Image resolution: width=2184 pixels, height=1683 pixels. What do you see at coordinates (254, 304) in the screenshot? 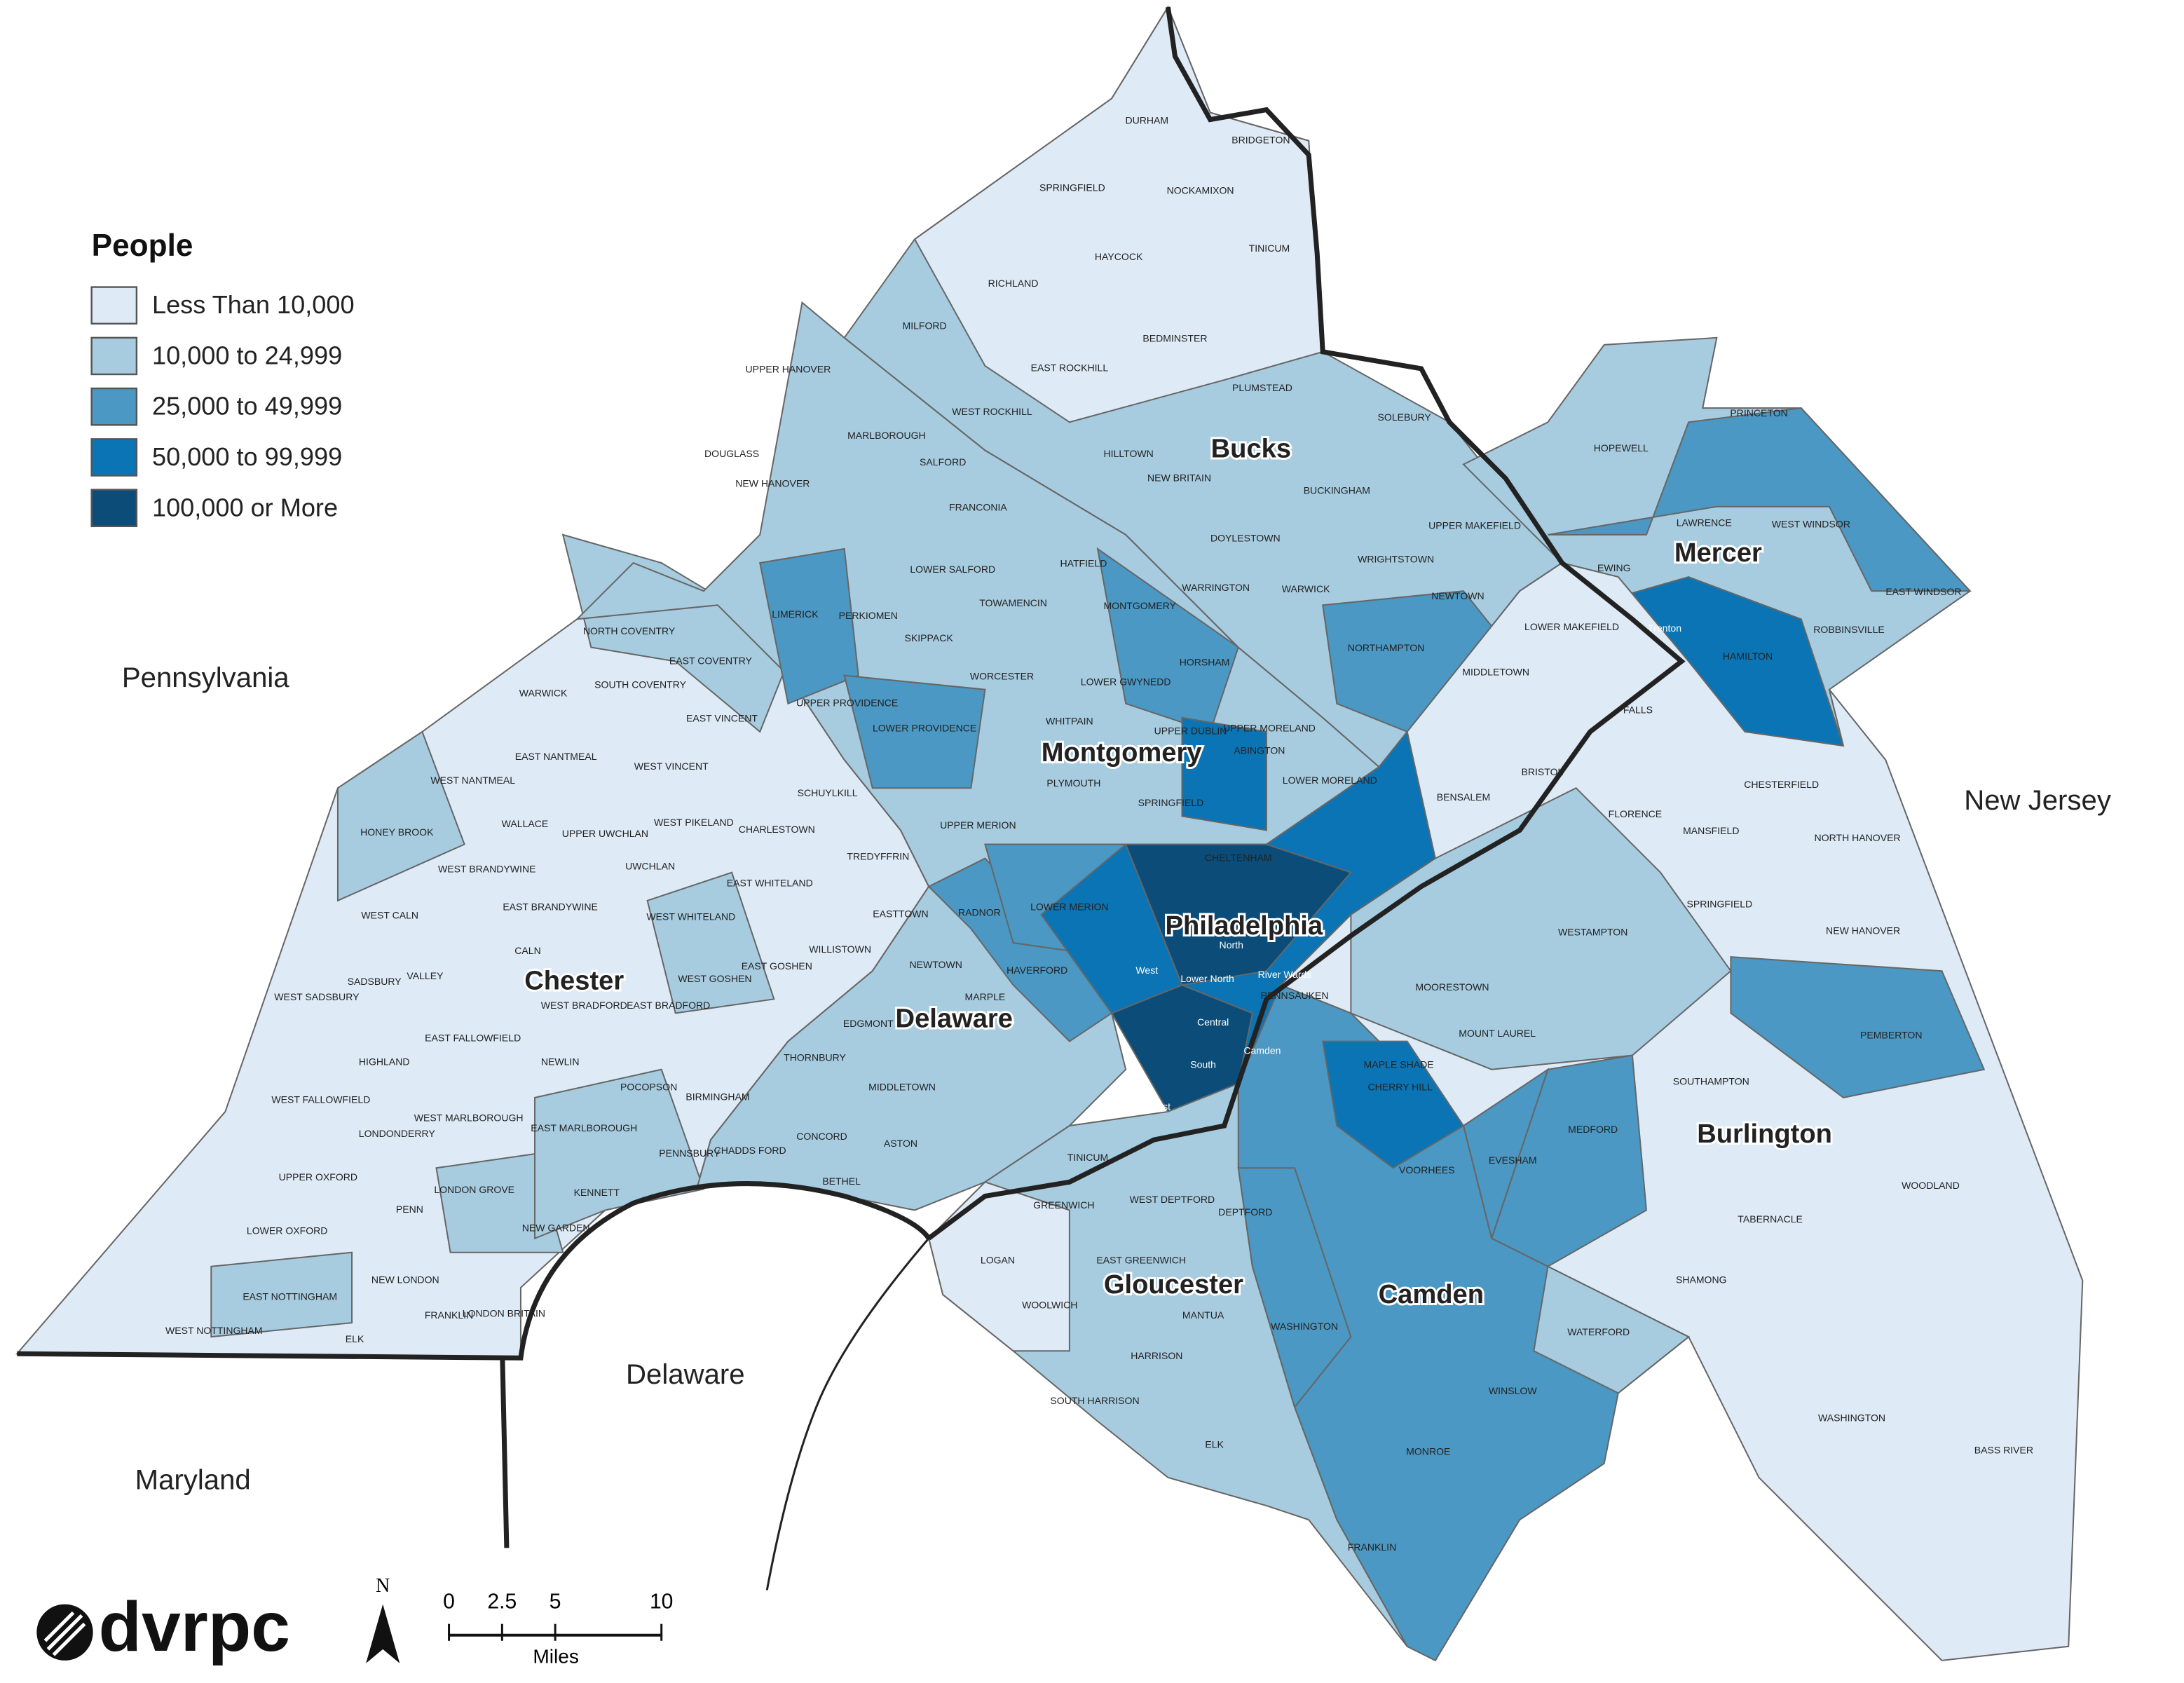
I see `legend-label: Less Than 10,000` at bounding box center [254, 304].